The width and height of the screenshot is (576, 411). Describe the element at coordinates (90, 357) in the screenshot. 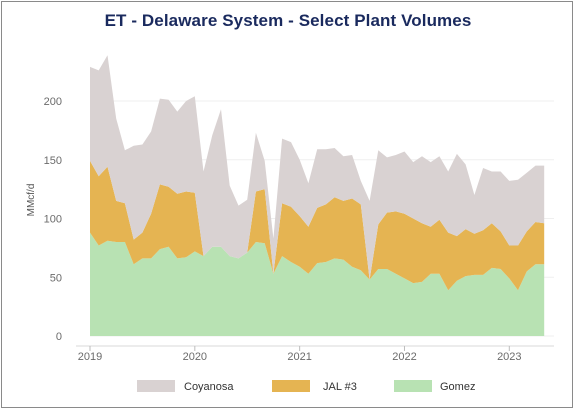

I see `x-tick-label: 2019` at that location.